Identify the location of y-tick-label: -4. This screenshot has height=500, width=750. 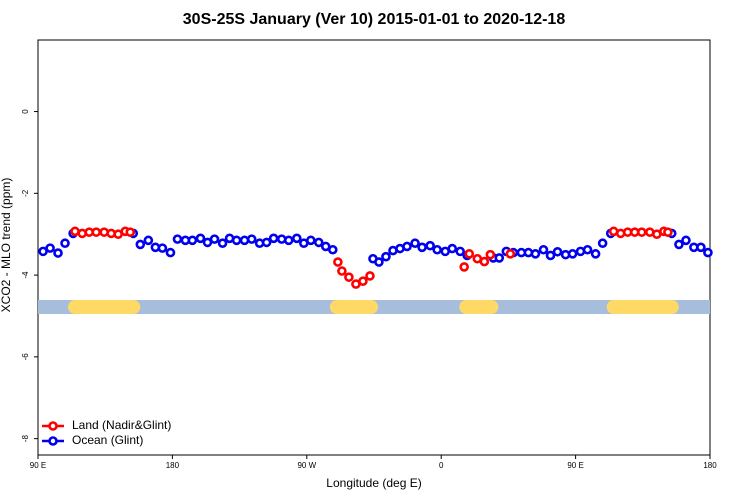
(25, 275).